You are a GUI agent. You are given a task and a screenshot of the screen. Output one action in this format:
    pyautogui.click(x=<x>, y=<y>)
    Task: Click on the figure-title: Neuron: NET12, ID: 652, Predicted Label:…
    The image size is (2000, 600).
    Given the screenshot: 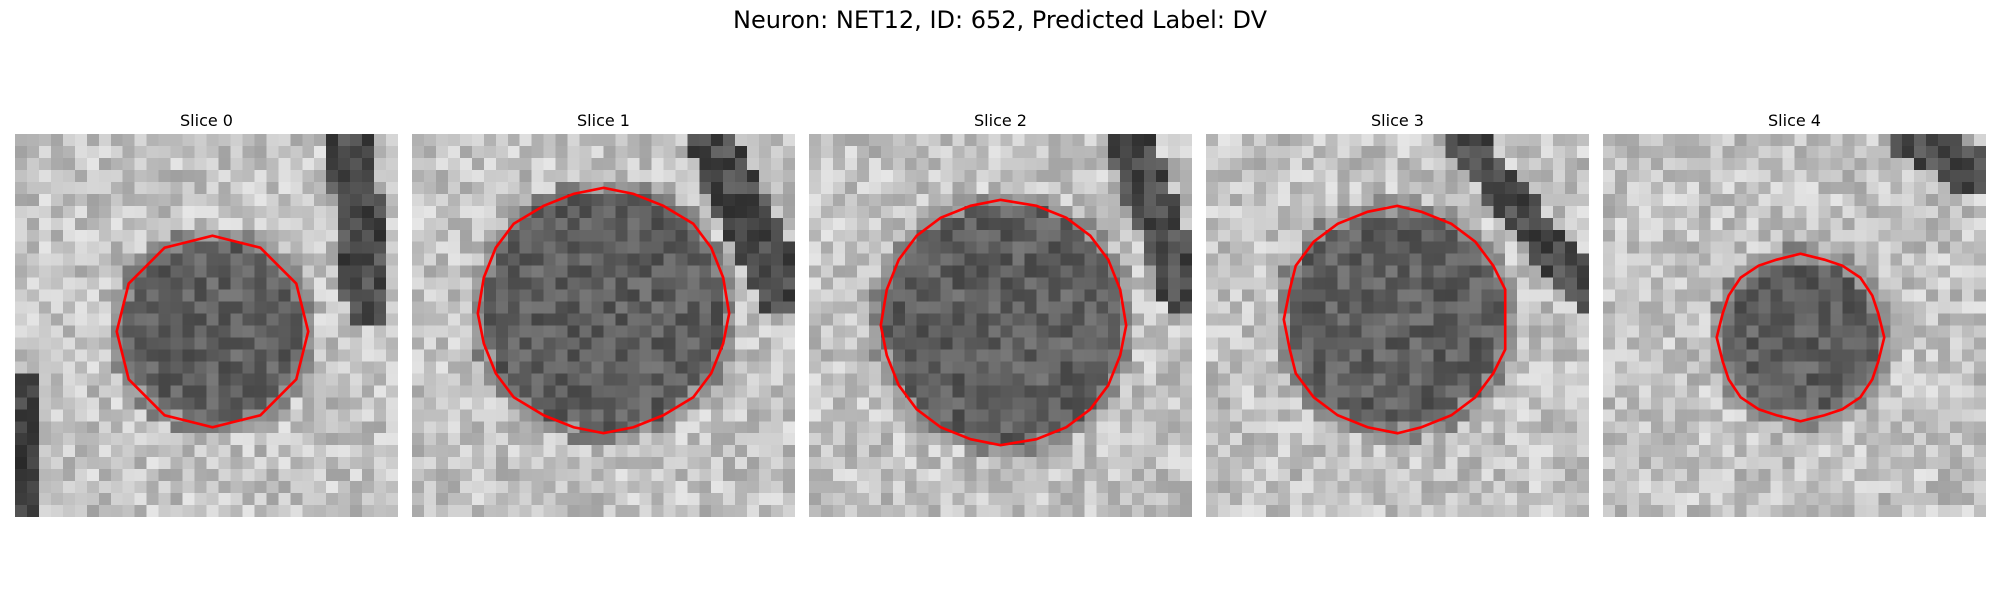 What is the action you would take?
    pyautogui.click(x=1000, y=20)
    